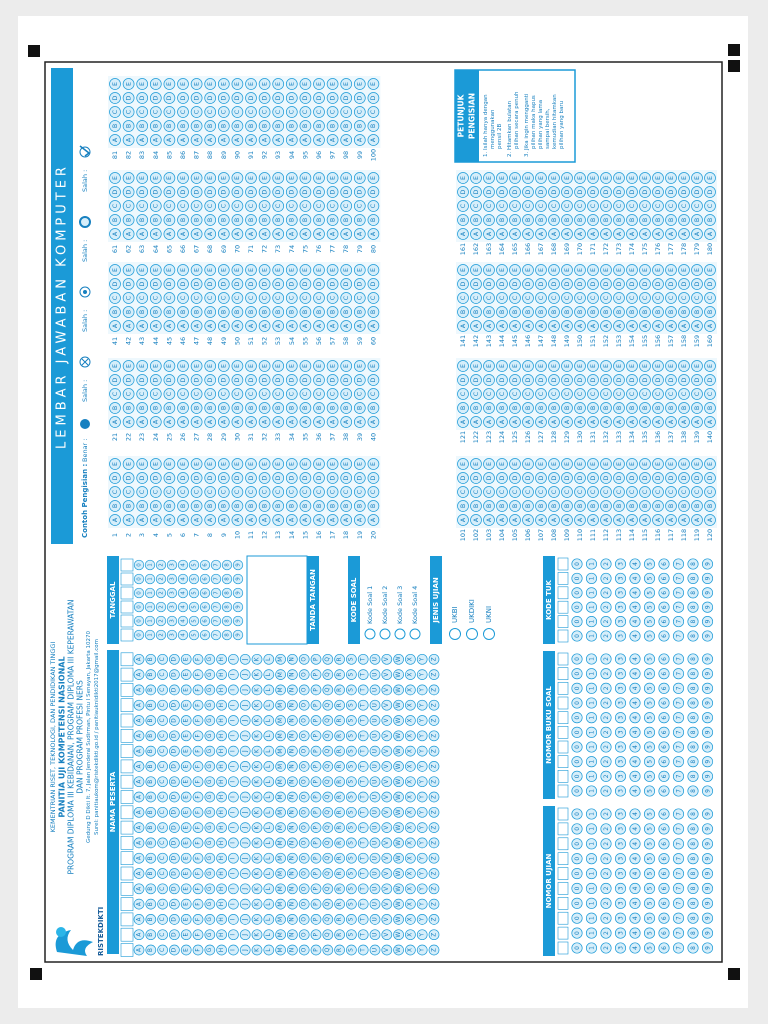  I want to click on exam-number-bubble-letter: 5, so click(649, 859).